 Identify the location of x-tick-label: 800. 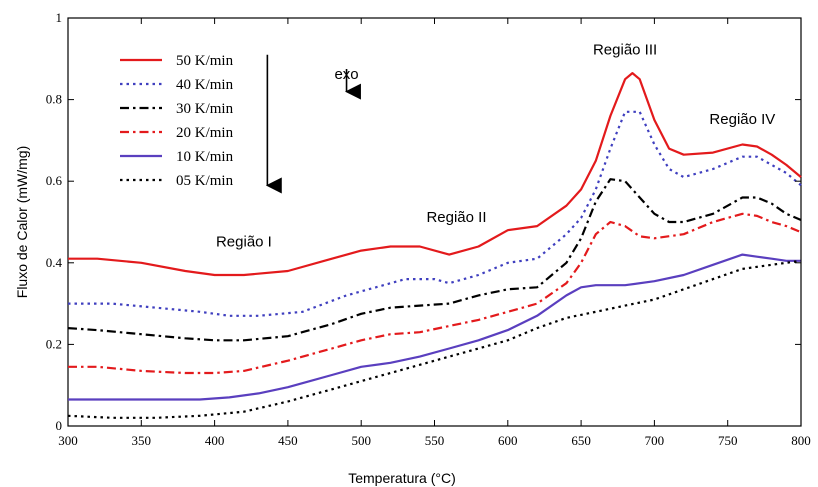
(801, 440).